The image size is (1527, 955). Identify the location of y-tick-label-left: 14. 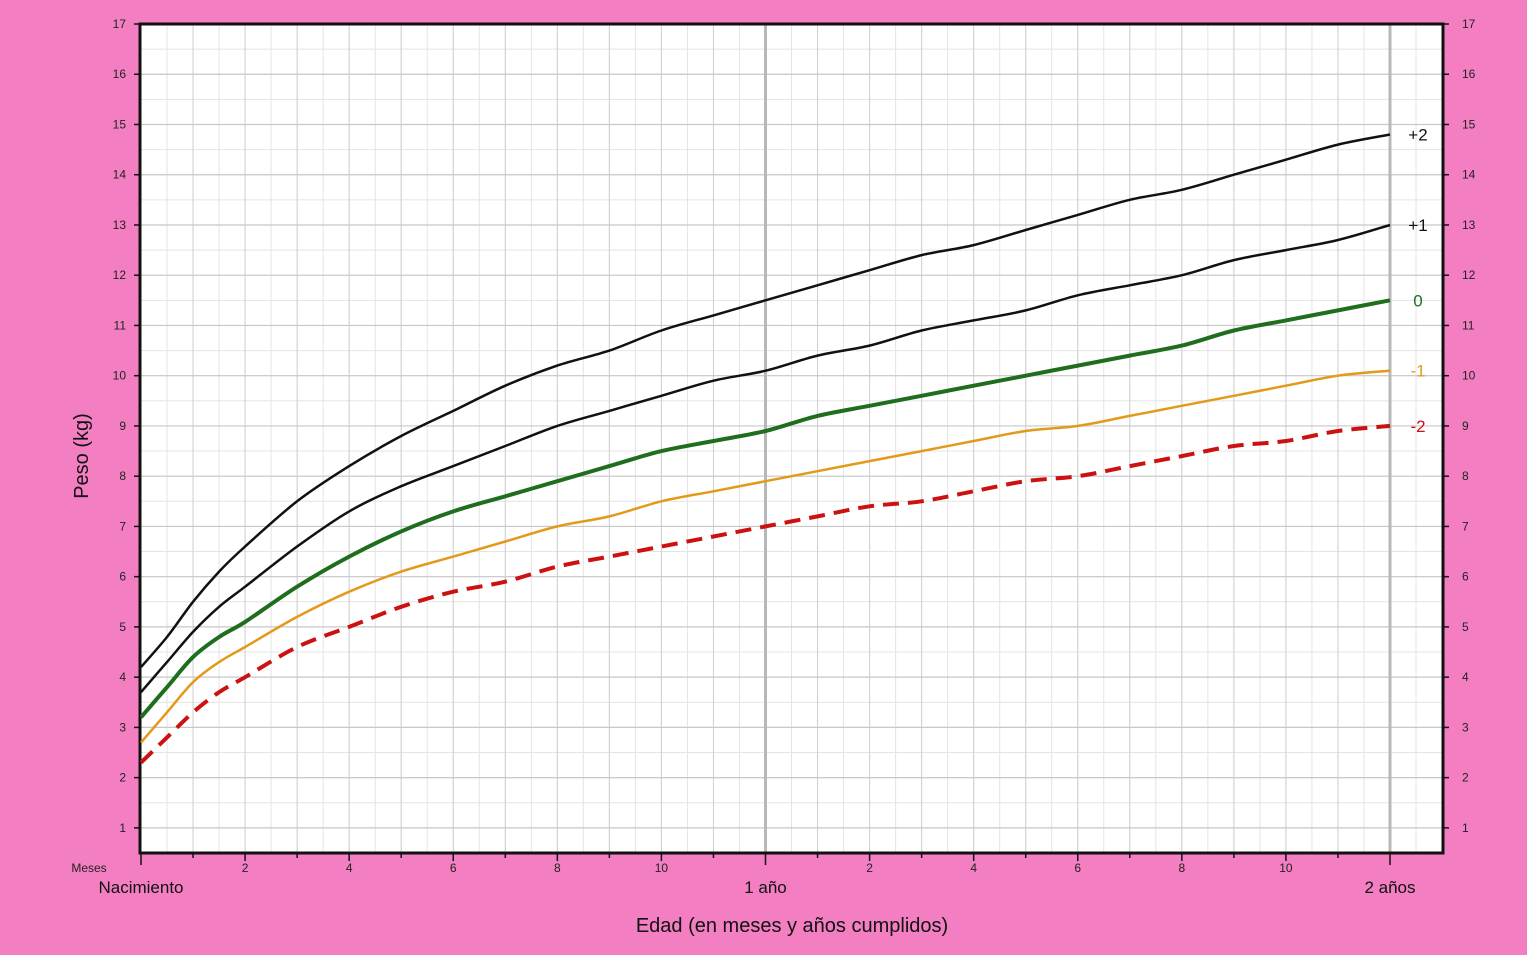
(120, 175).